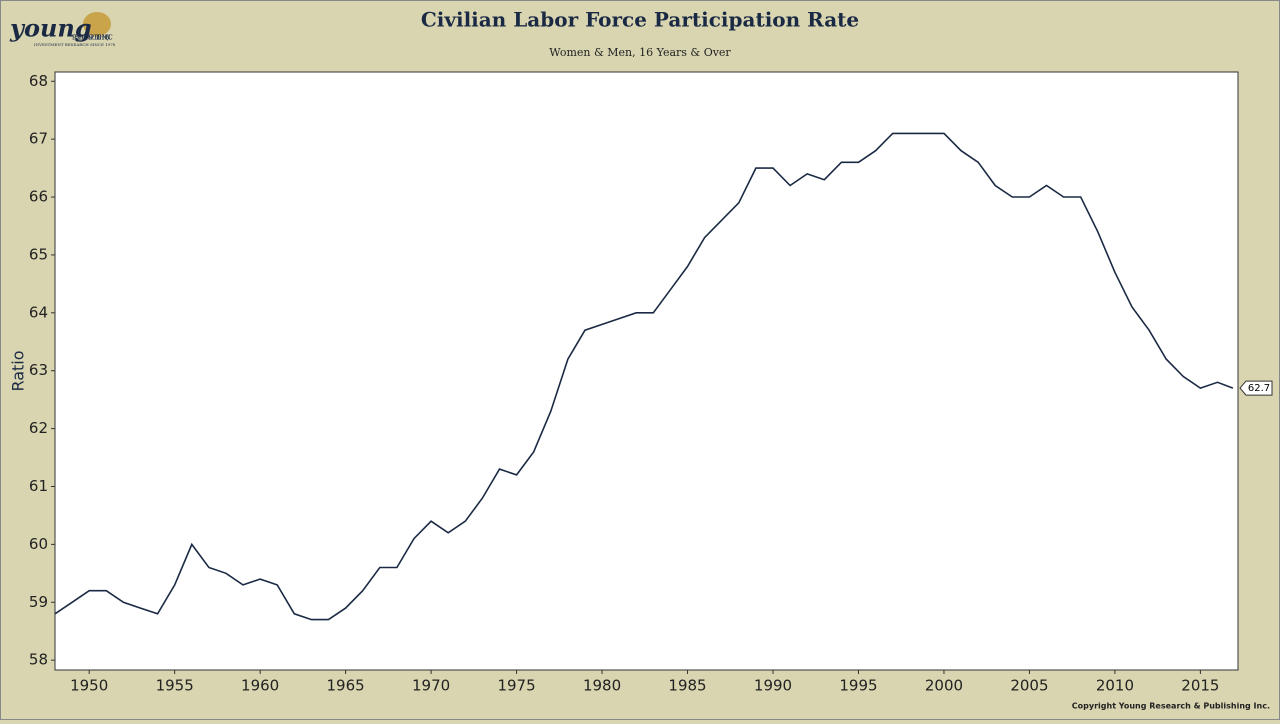  What do you see at coordinates (38, 312) in the screenshot?
I see `y-tick-label: 64` at bounding box center [38, 312].